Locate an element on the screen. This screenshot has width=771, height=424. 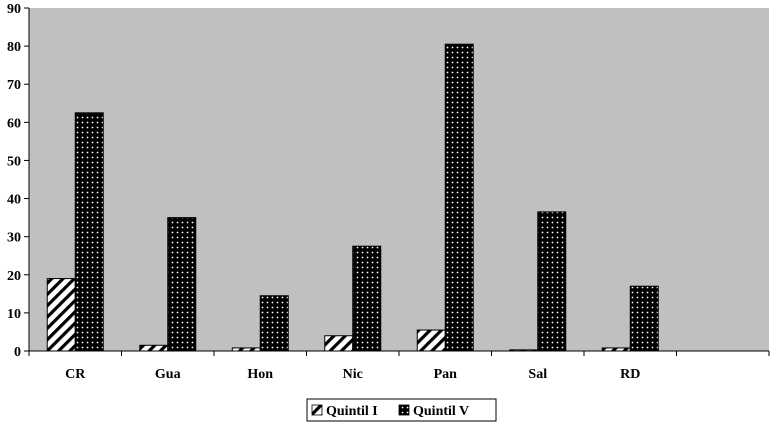
x-tick-label: Nic is located at coordinates (353, 374).